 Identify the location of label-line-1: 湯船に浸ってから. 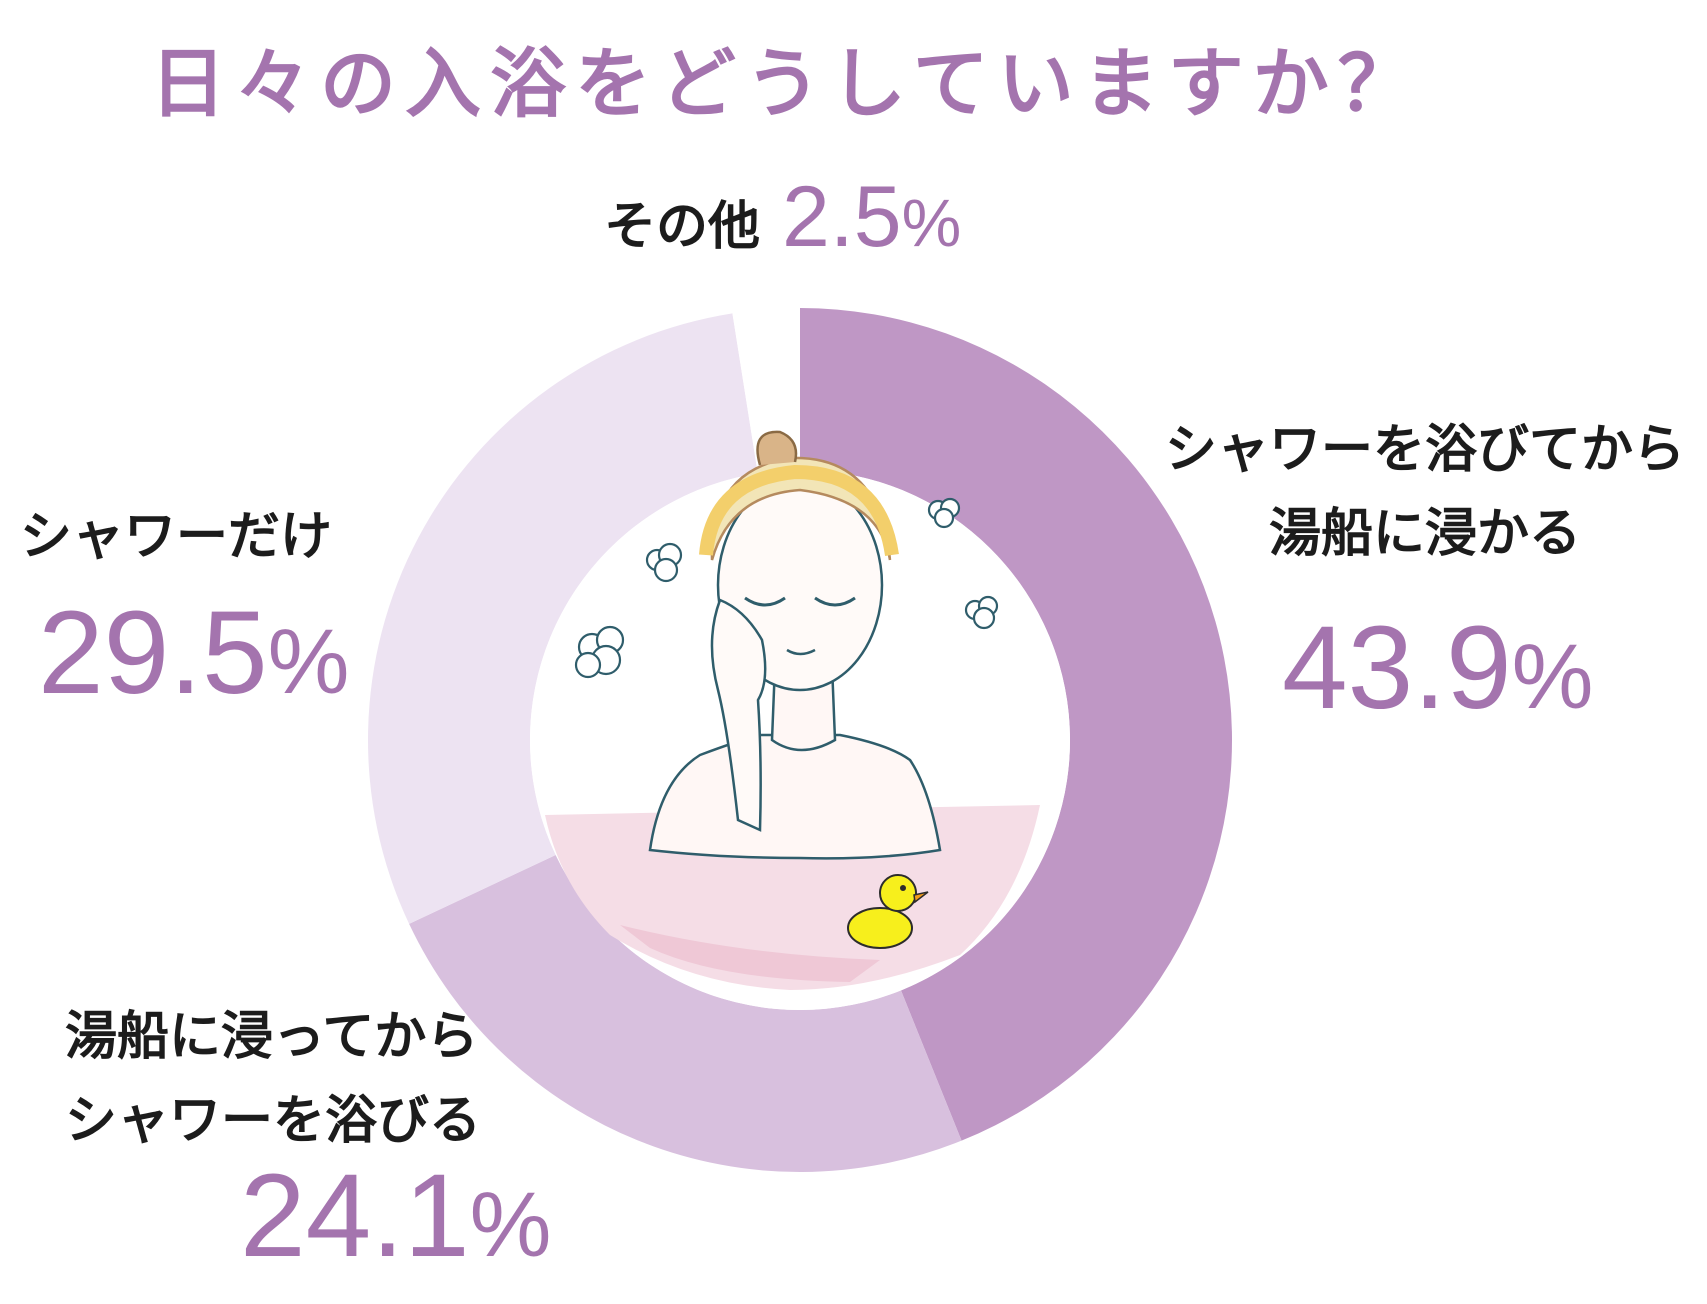
(272, 1037).